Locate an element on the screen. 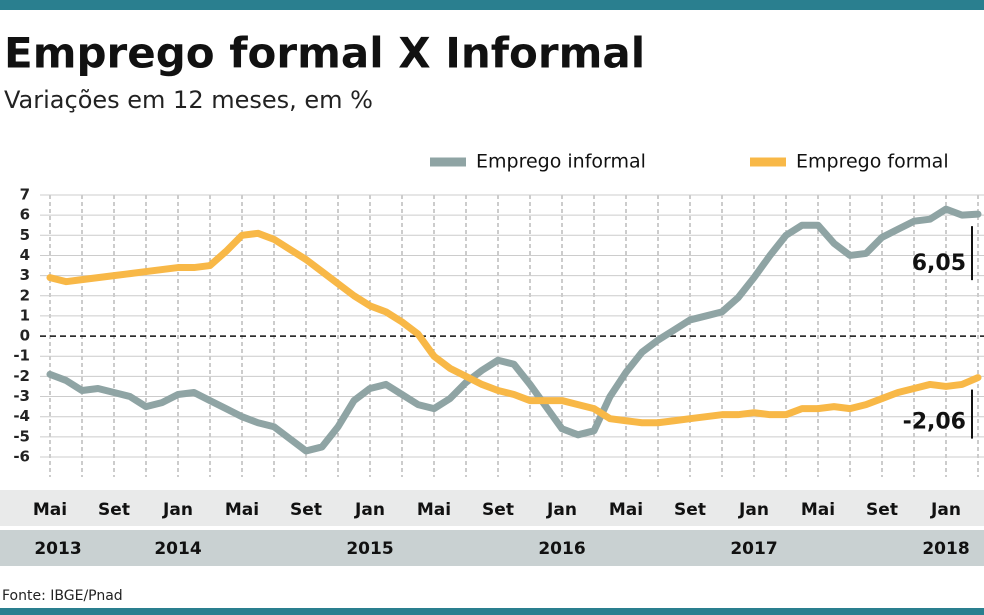 Image resolution: width=984 pixels, height=615 pixels. top-bar is located at coordinates (492, 5).